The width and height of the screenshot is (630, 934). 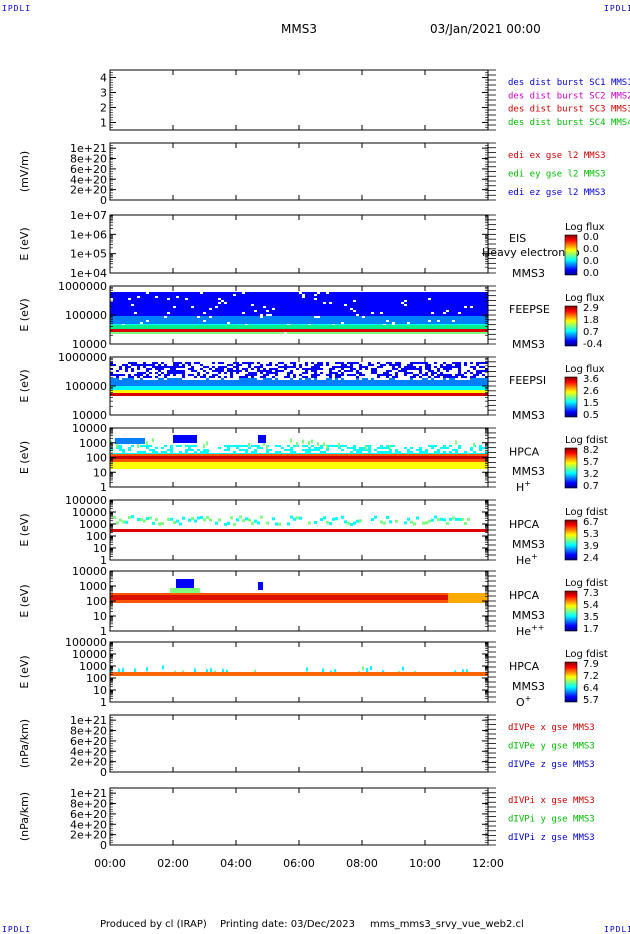 What do you see at coordinates (527, 483) in the screenshot?
I see `species-charge-p6: +` at bounding box center [527, 483].